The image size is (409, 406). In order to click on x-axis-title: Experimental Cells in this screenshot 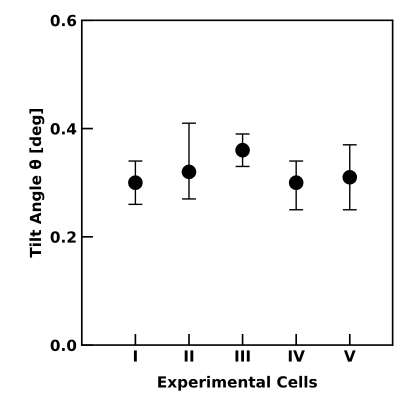, I will do `click(237, 383)`.